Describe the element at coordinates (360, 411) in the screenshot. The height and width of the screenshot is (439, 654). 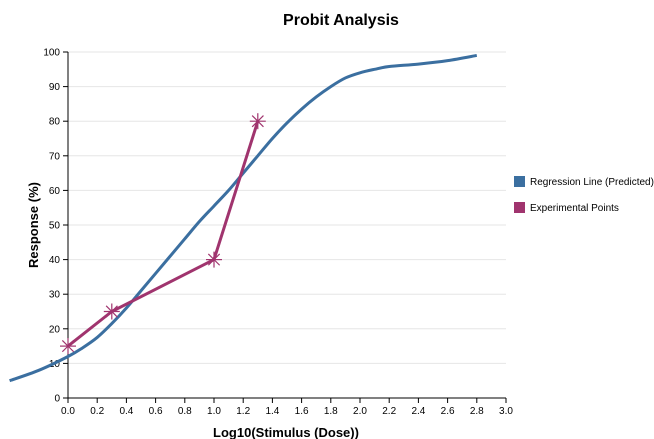
I see `x-tick-label: 2.0` at that location.